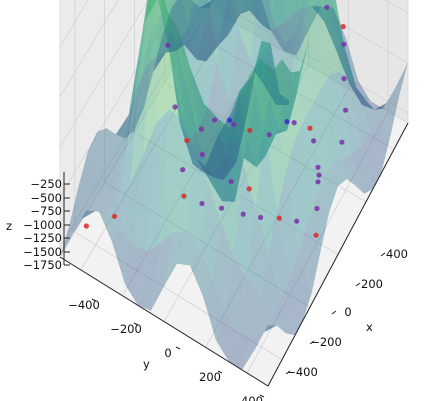  What do you see at coordinates (126, 329) in the screenshot?
I see `y-tick-label: −200` at bounding box center [126, 329].